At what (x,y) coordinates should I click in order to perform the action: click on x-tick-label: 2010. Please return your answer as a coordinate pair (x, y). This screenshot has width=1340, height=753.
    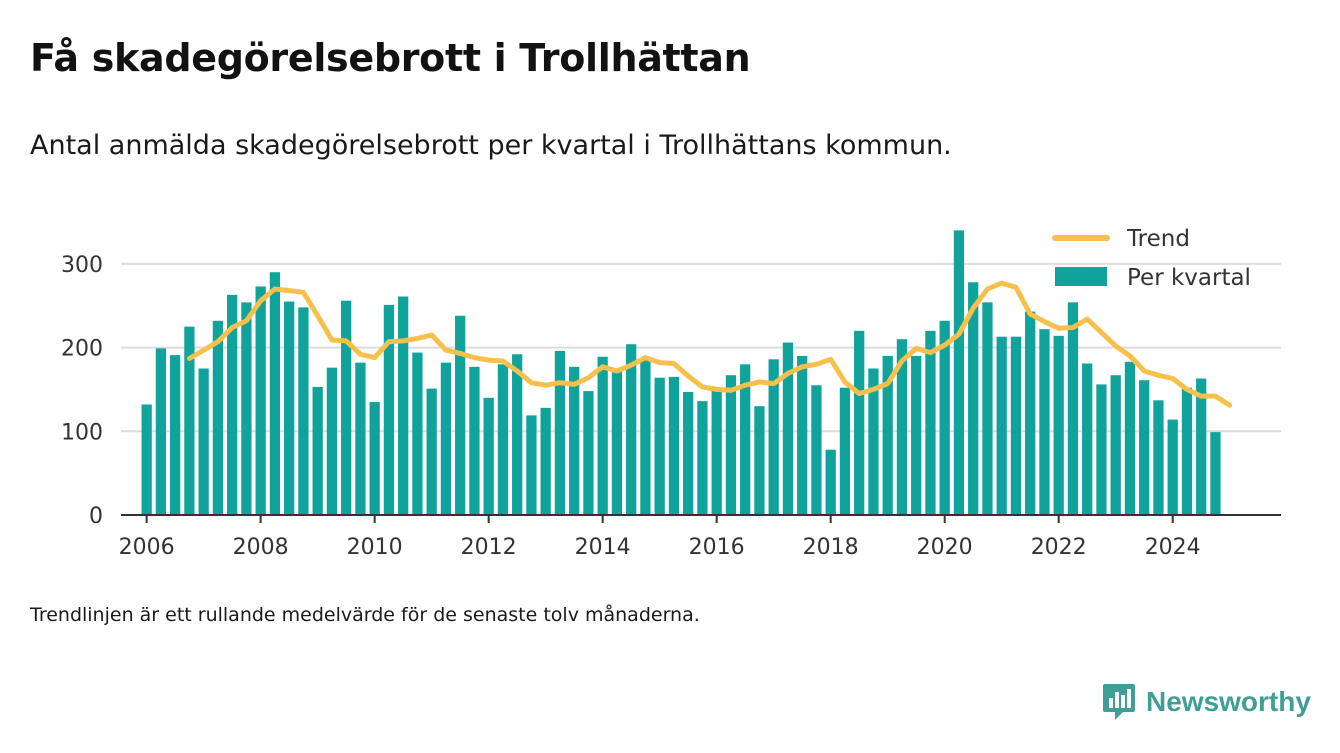
    Looking at the image, I should click on (375, 547).